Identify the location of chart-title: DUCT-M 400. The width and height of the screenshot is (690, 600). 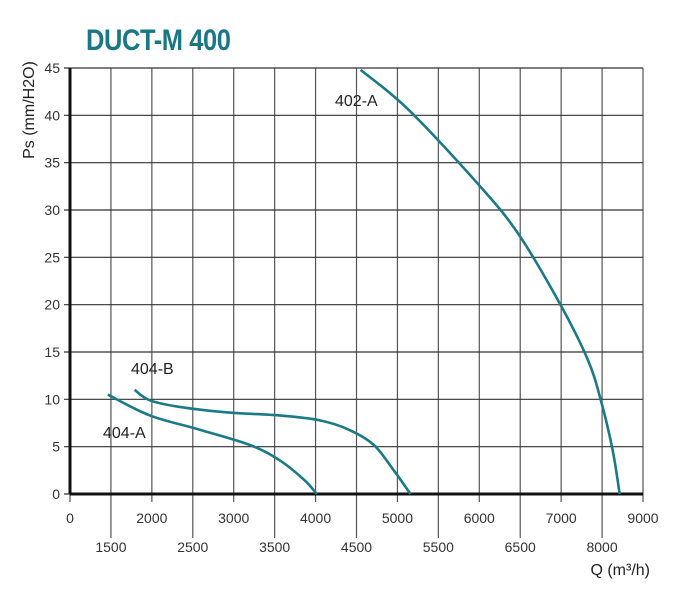
(158, 40).